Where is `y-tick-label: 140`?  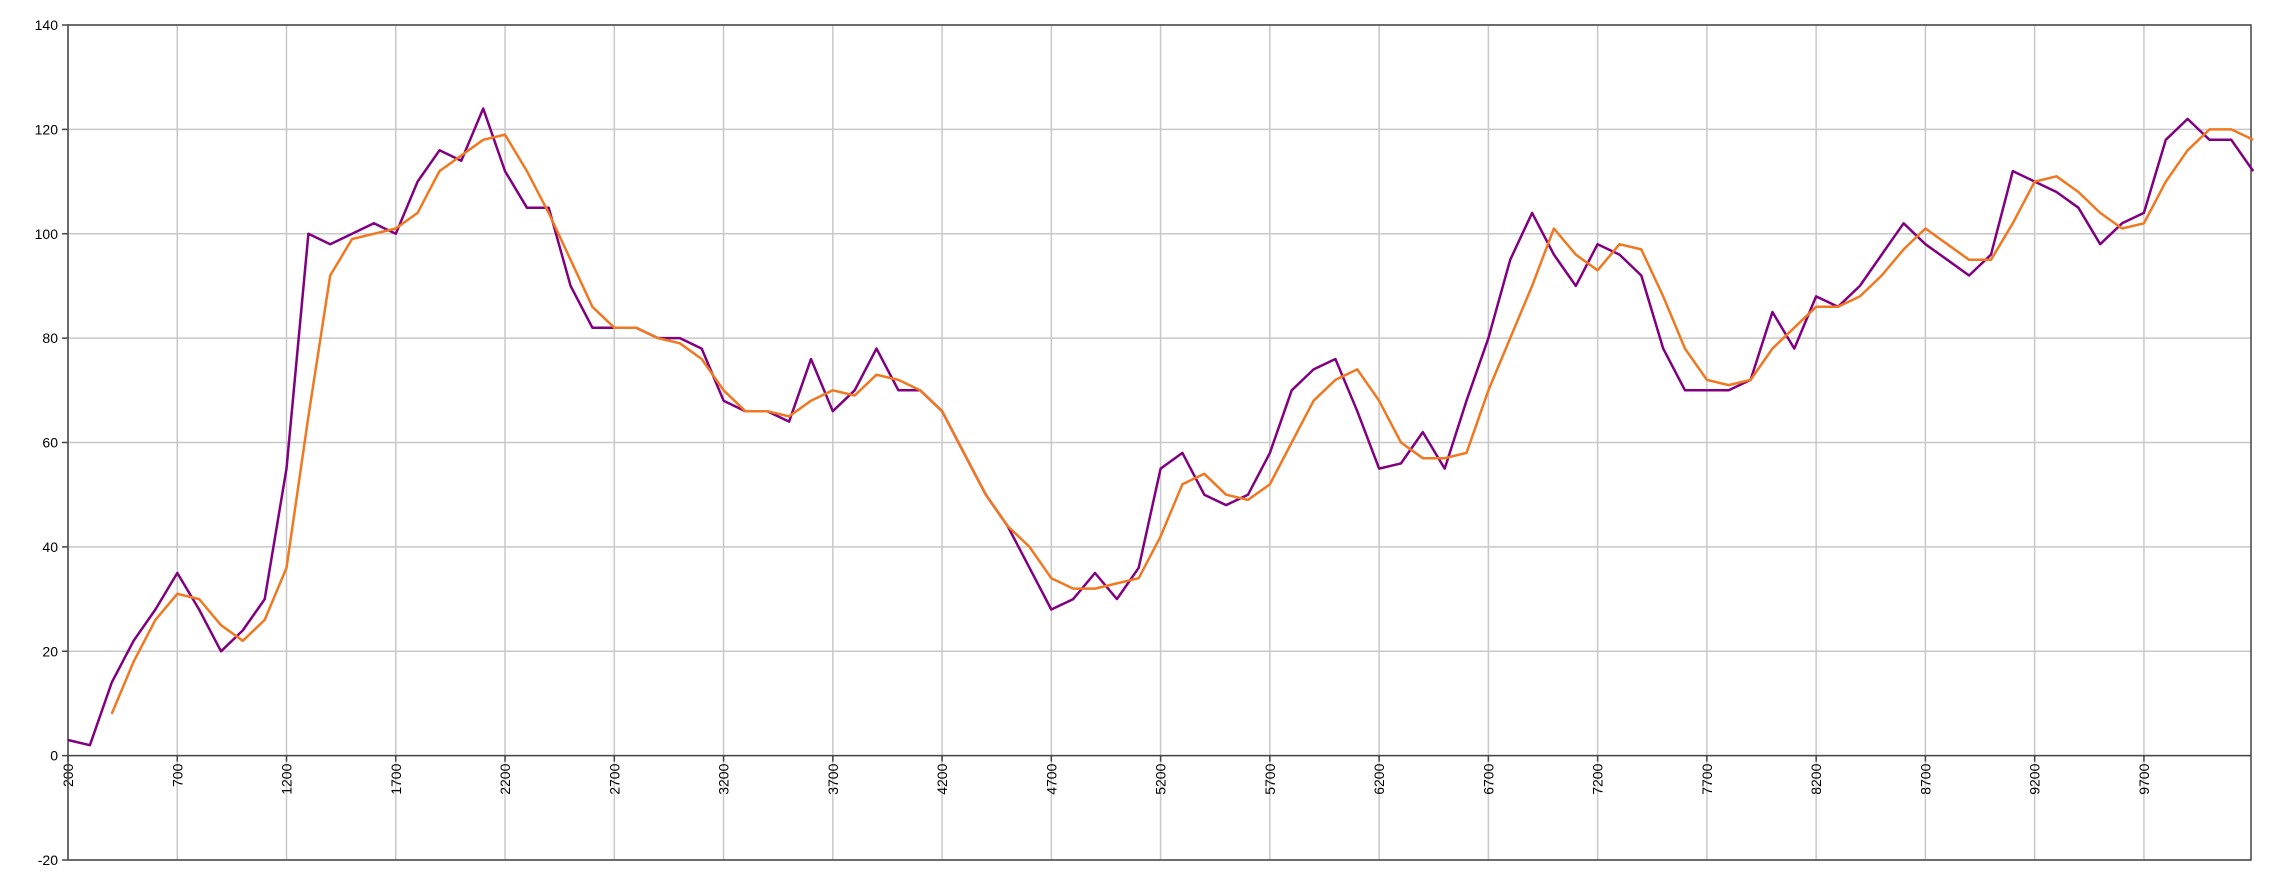
y-tick-label: 140 is located at coordinates (47, 25).